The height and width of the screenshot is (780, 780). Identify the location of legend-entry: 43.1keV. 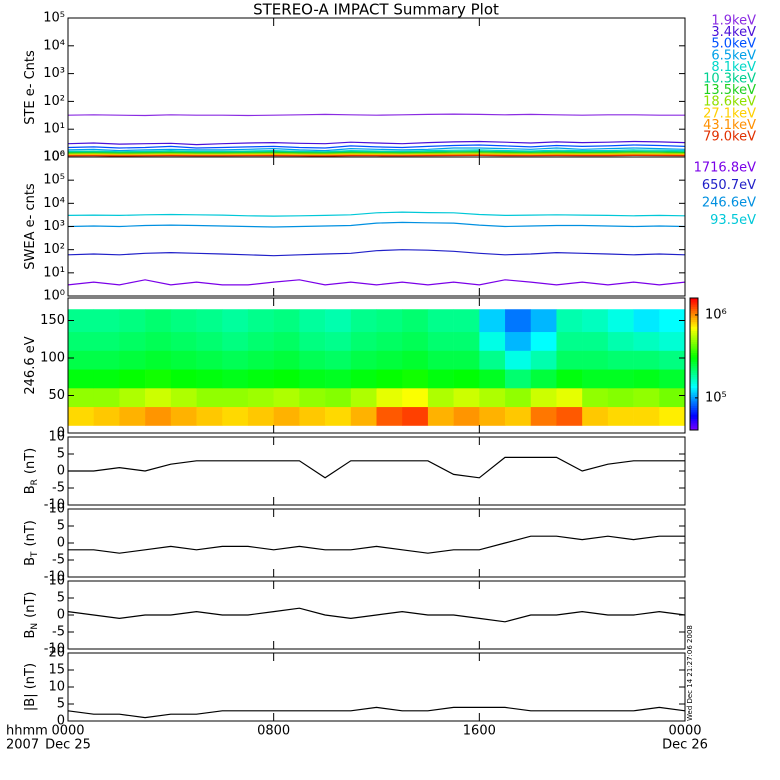
(729, 125).